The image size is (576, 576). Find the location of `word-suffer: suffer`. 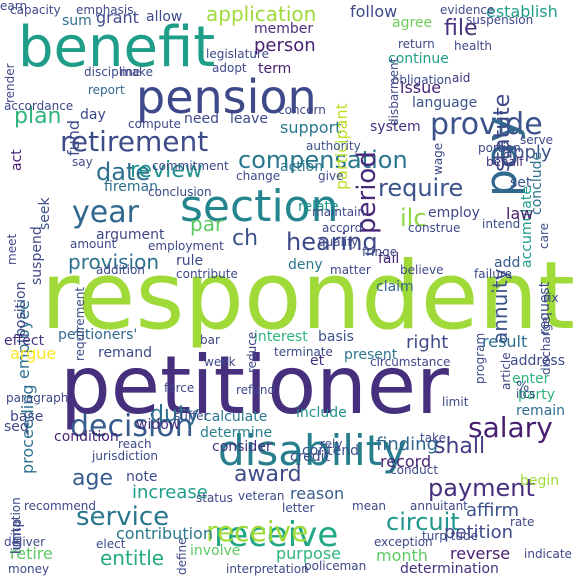

word-suffer: suffer is located at coordinates (191, 416).